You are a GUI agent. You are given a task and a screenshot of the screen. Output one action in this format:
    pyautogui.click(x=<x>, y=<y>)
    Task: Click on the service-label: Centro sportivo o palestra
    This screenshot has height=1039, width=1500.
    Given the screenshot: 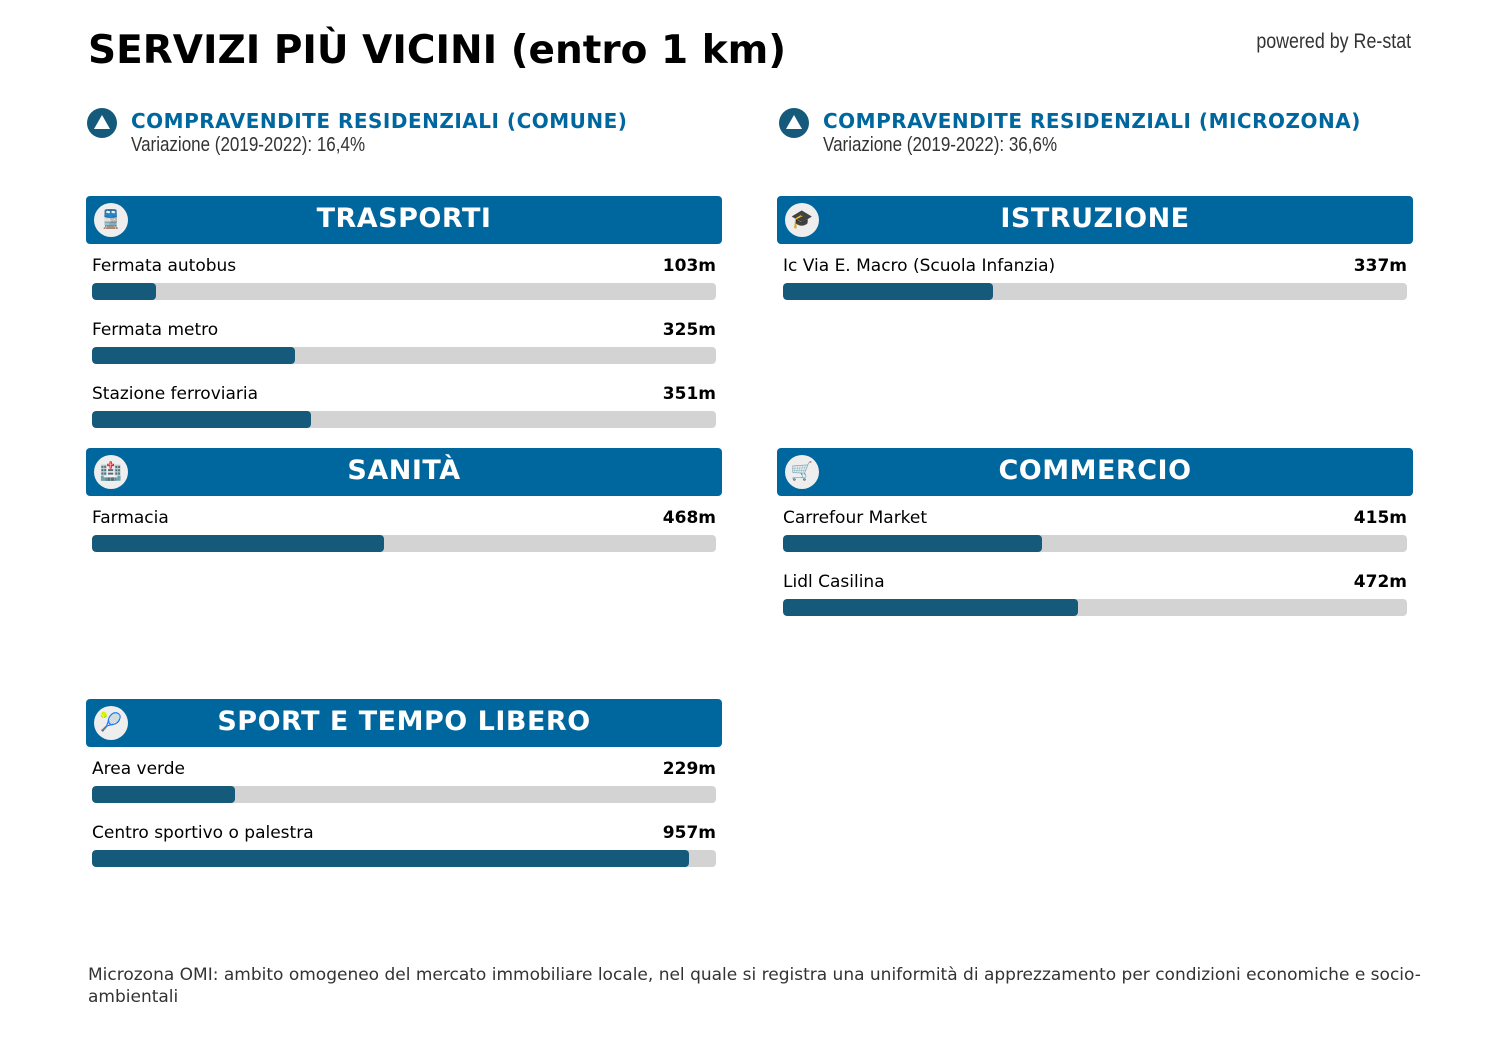 What is the action you would take?
    pyautogui.click(x=203, y=833)
    